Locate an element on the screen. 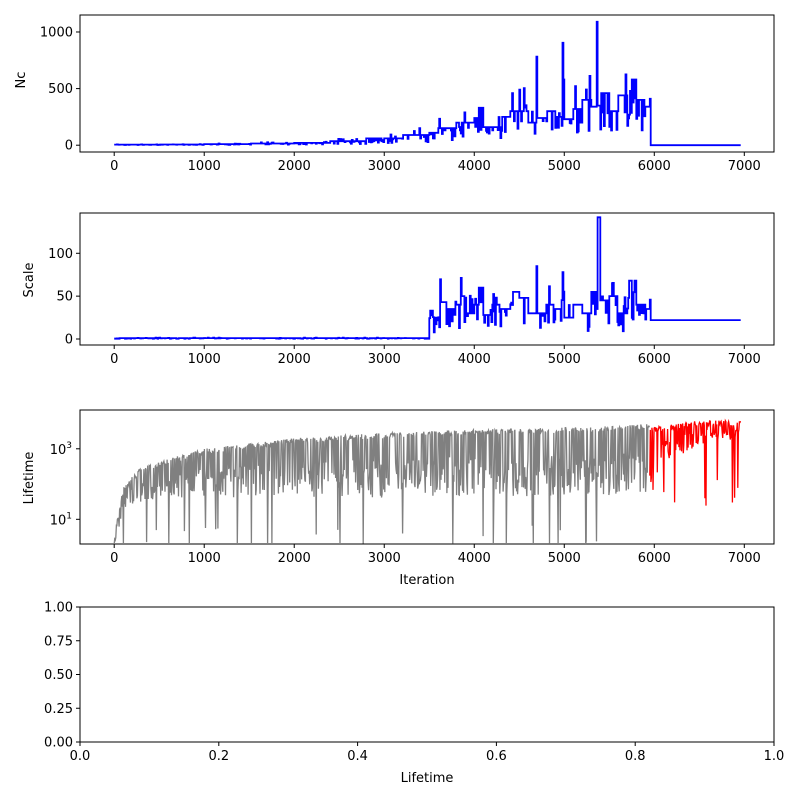 The width and height of the screenshot is (800, 804). x-tick-label: 1.0 is located at coordinates (774, 756).